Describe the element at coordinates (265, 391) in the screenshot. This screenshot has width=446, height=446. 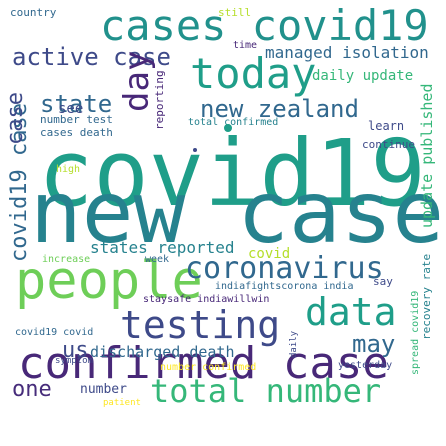
I see `word-total-number: total number` at that location.